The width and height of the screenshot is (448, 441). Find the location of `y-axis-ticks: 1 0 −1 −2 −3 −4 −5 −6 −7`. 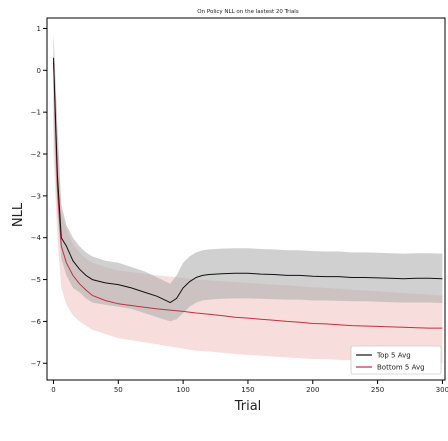

y-axis-ticks: 1 0 −1 −2 −3 −4 −5 −6 −7 is located at coordinates (39, 196).